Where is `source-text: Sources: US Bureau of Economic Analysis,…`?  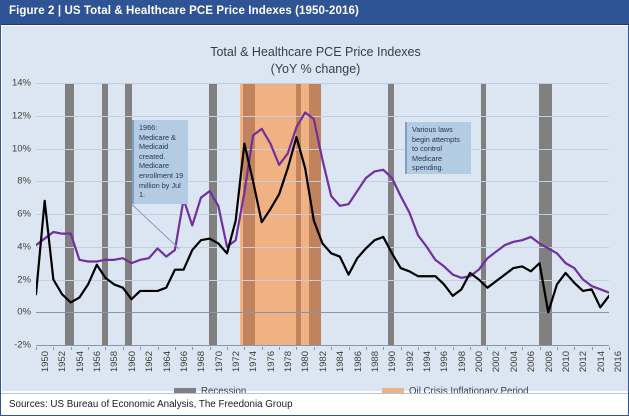
source-text: Sources: US Bureau of Economic Analysis,… is located at coordinates (151, 404).